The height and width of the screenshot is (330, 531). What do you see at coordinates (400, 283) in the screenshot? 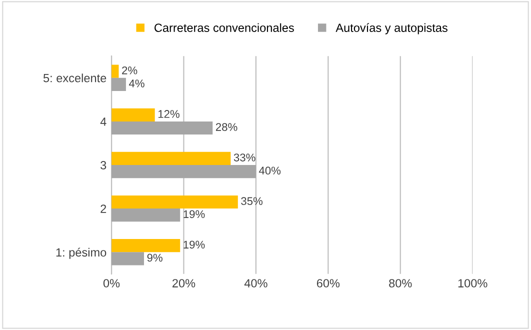
I see `x-tick-label: 80%` at bounding box center [400, 283].